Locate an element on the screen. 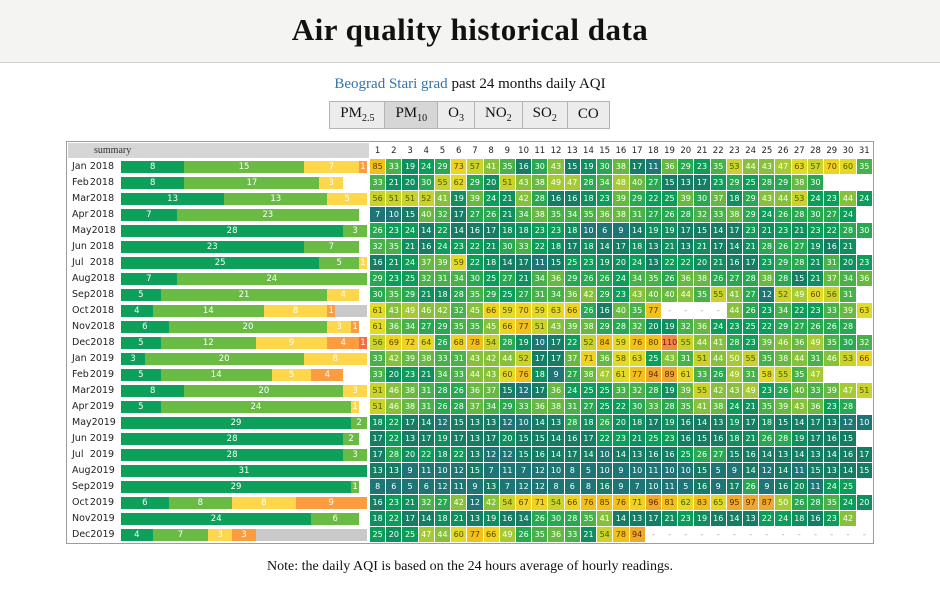 The height and width of the screenshot is (603, 940). day-cell: 11 is located at coordinates (459, 486).